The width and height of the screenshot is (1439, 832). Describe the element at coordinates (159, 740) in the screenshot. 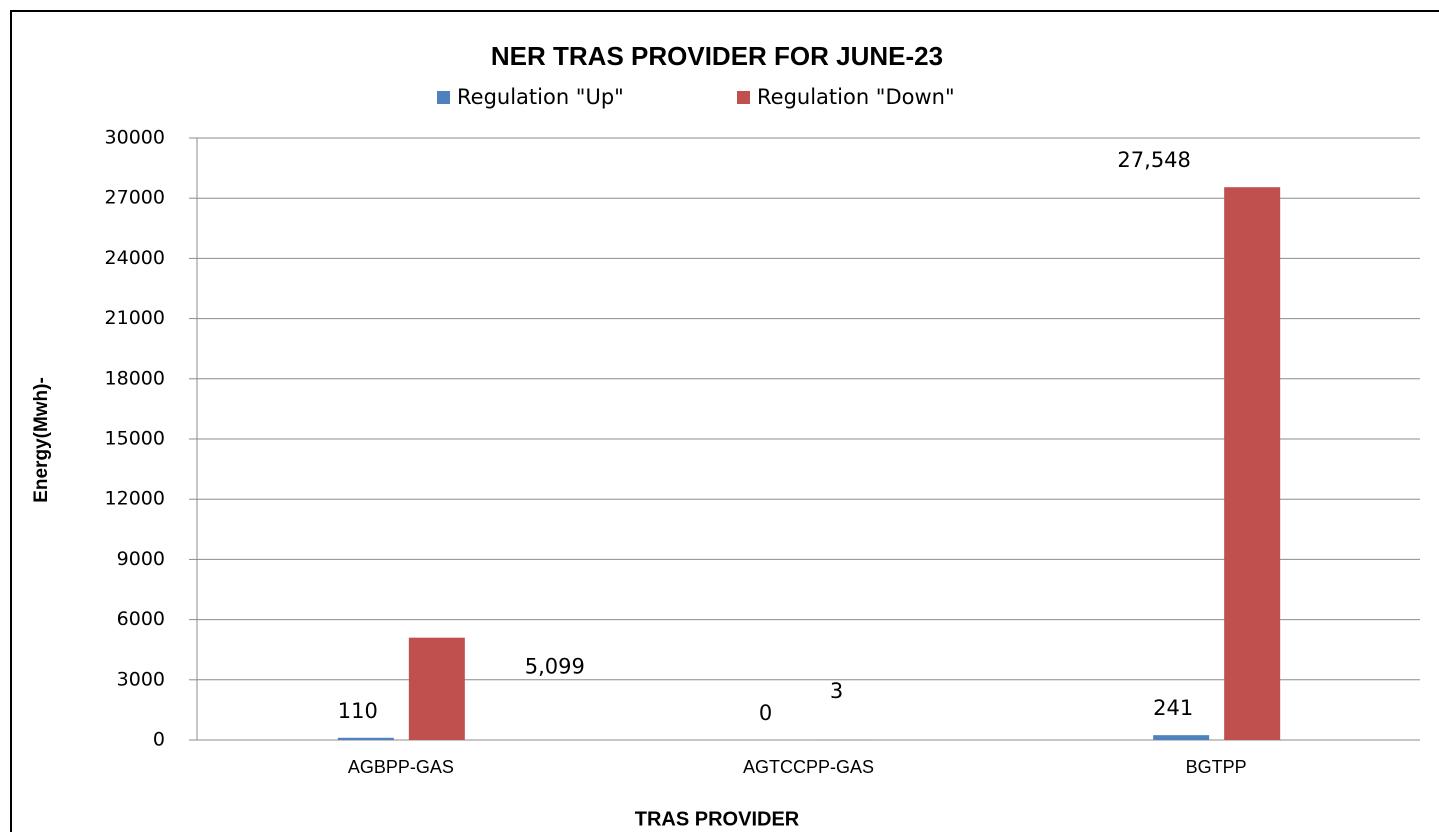

I see `y-tick-label: 0` at that location.